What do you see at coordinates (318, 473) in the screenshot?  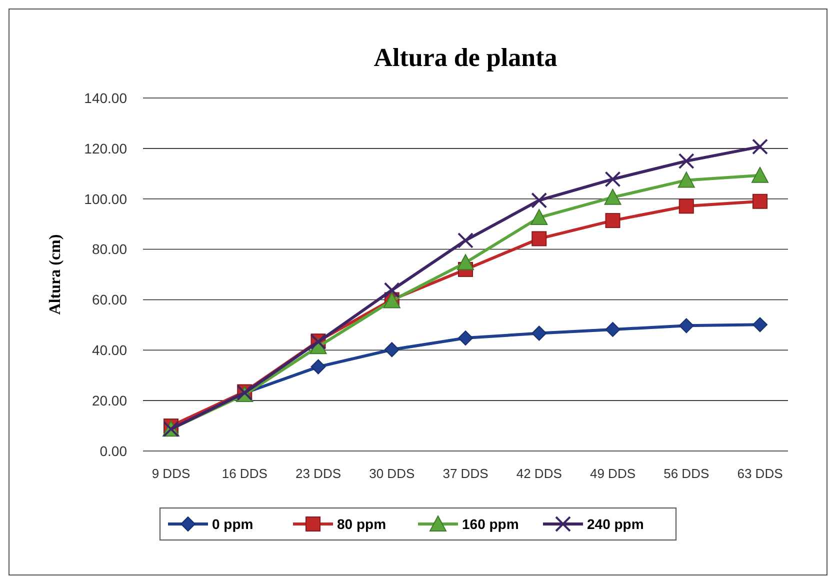 I see `x-tick-label: 23 DDS` at bounding box center [318, 473].